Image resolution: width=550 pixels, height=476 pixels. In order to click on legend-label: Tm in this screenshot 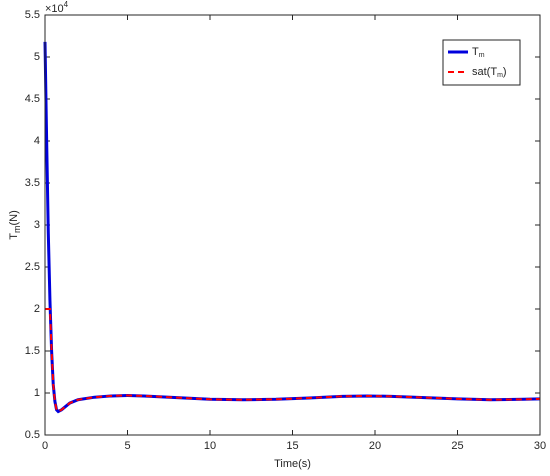, I will do `click(478, 52)`.